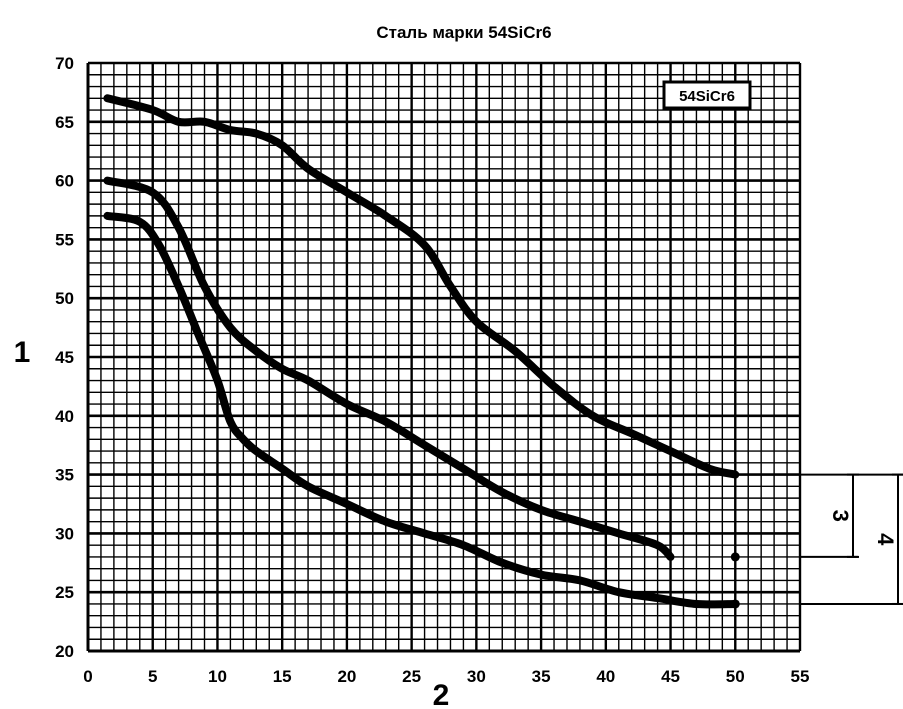 This screenshot has width=903, height=709. I want to click on y-tick-label: 60, so click(64, 181).